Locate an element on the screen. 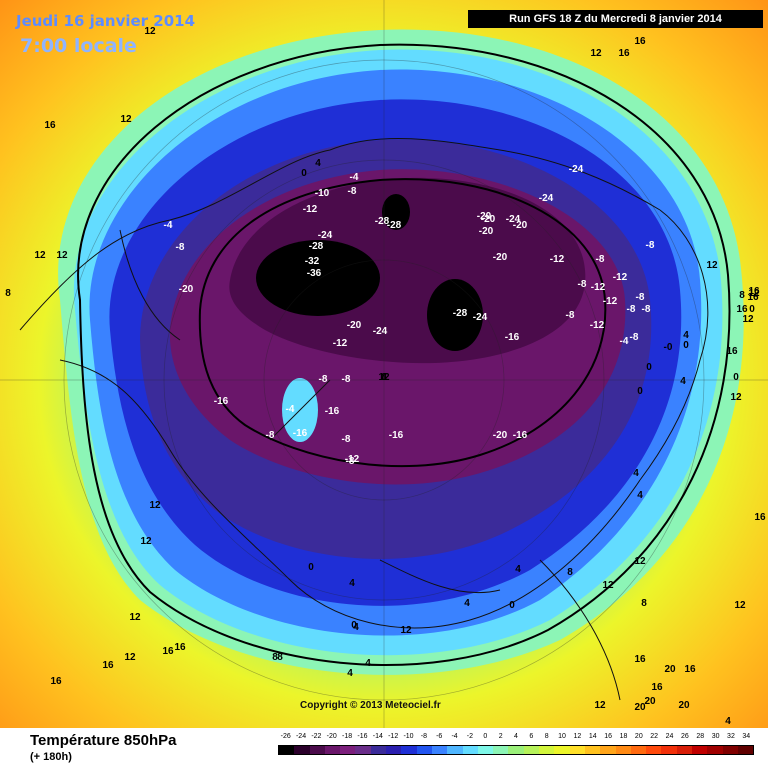  legend-label: 0 is located at coordinates (485, 736).